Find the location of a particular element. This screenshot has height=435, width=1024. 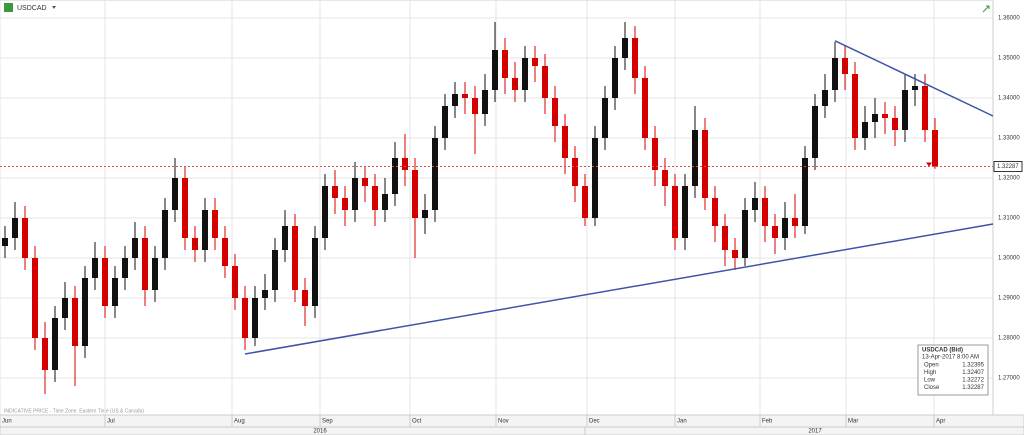

year-label: 2017 is located at coordinates (815, 432).